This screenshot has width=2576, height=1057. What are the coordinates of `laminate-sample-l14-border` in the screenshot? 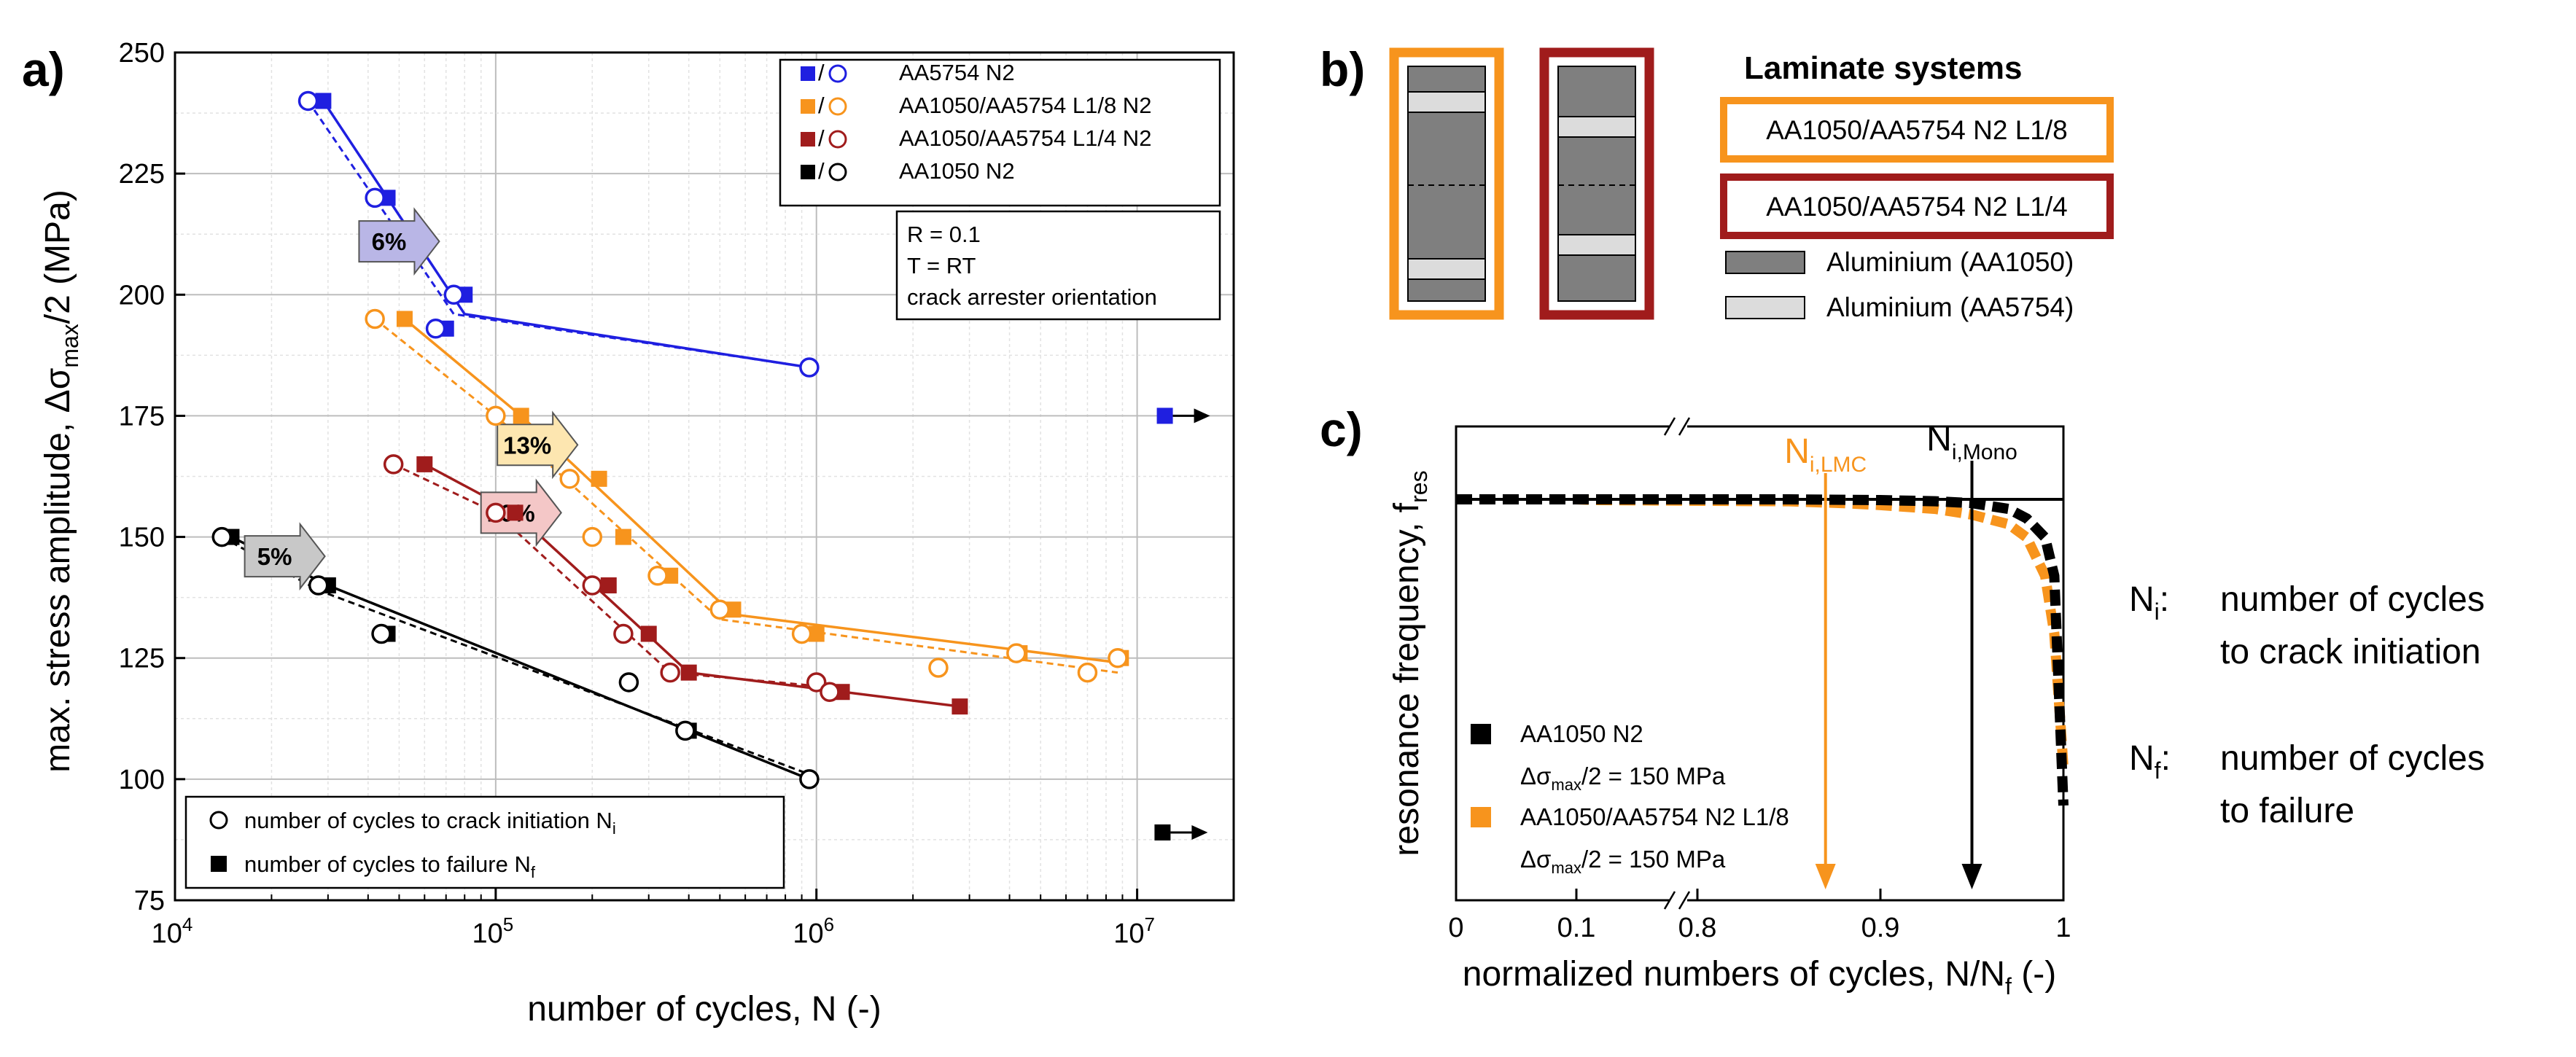 It's located at (1596, 183).